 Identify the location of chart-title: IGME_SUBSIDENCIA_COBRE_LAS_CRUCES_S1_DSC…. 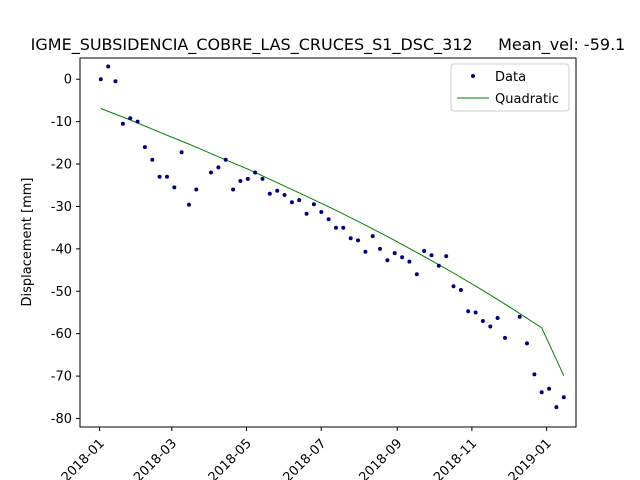
(328, 45).